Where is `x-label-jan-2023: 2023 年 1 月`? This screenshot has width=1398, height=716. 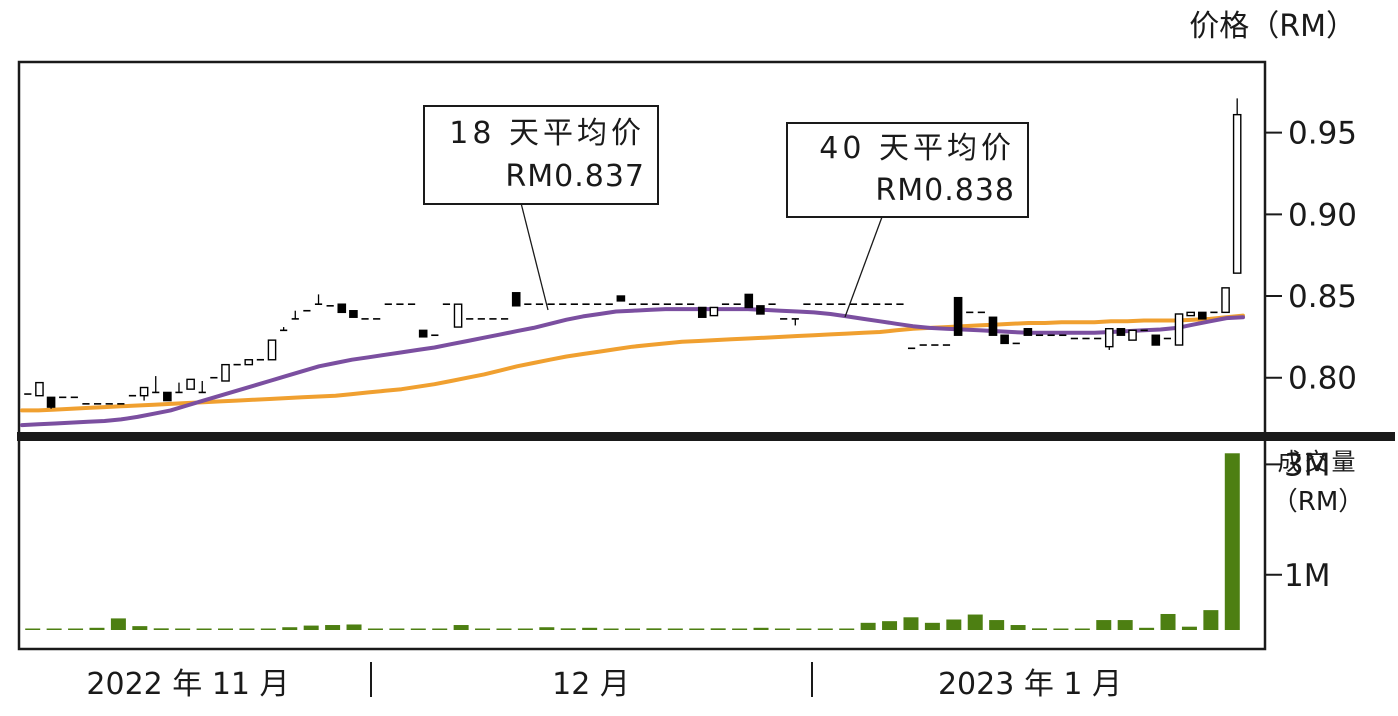
x-label-jan-2023: 2023 年 1 月 is located at coordinates (1030, 684).